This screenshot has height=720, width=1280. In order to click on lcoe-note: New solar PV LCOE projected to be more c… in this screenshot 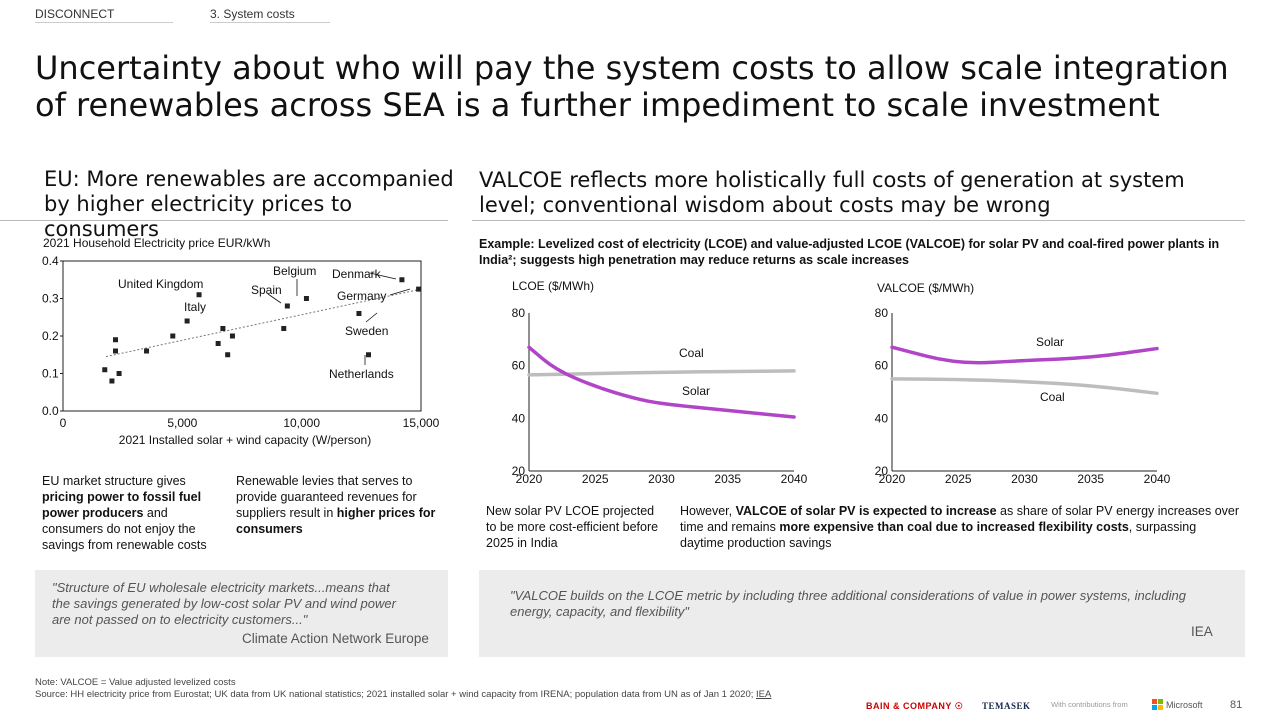, I will do `click(572, 527)`.